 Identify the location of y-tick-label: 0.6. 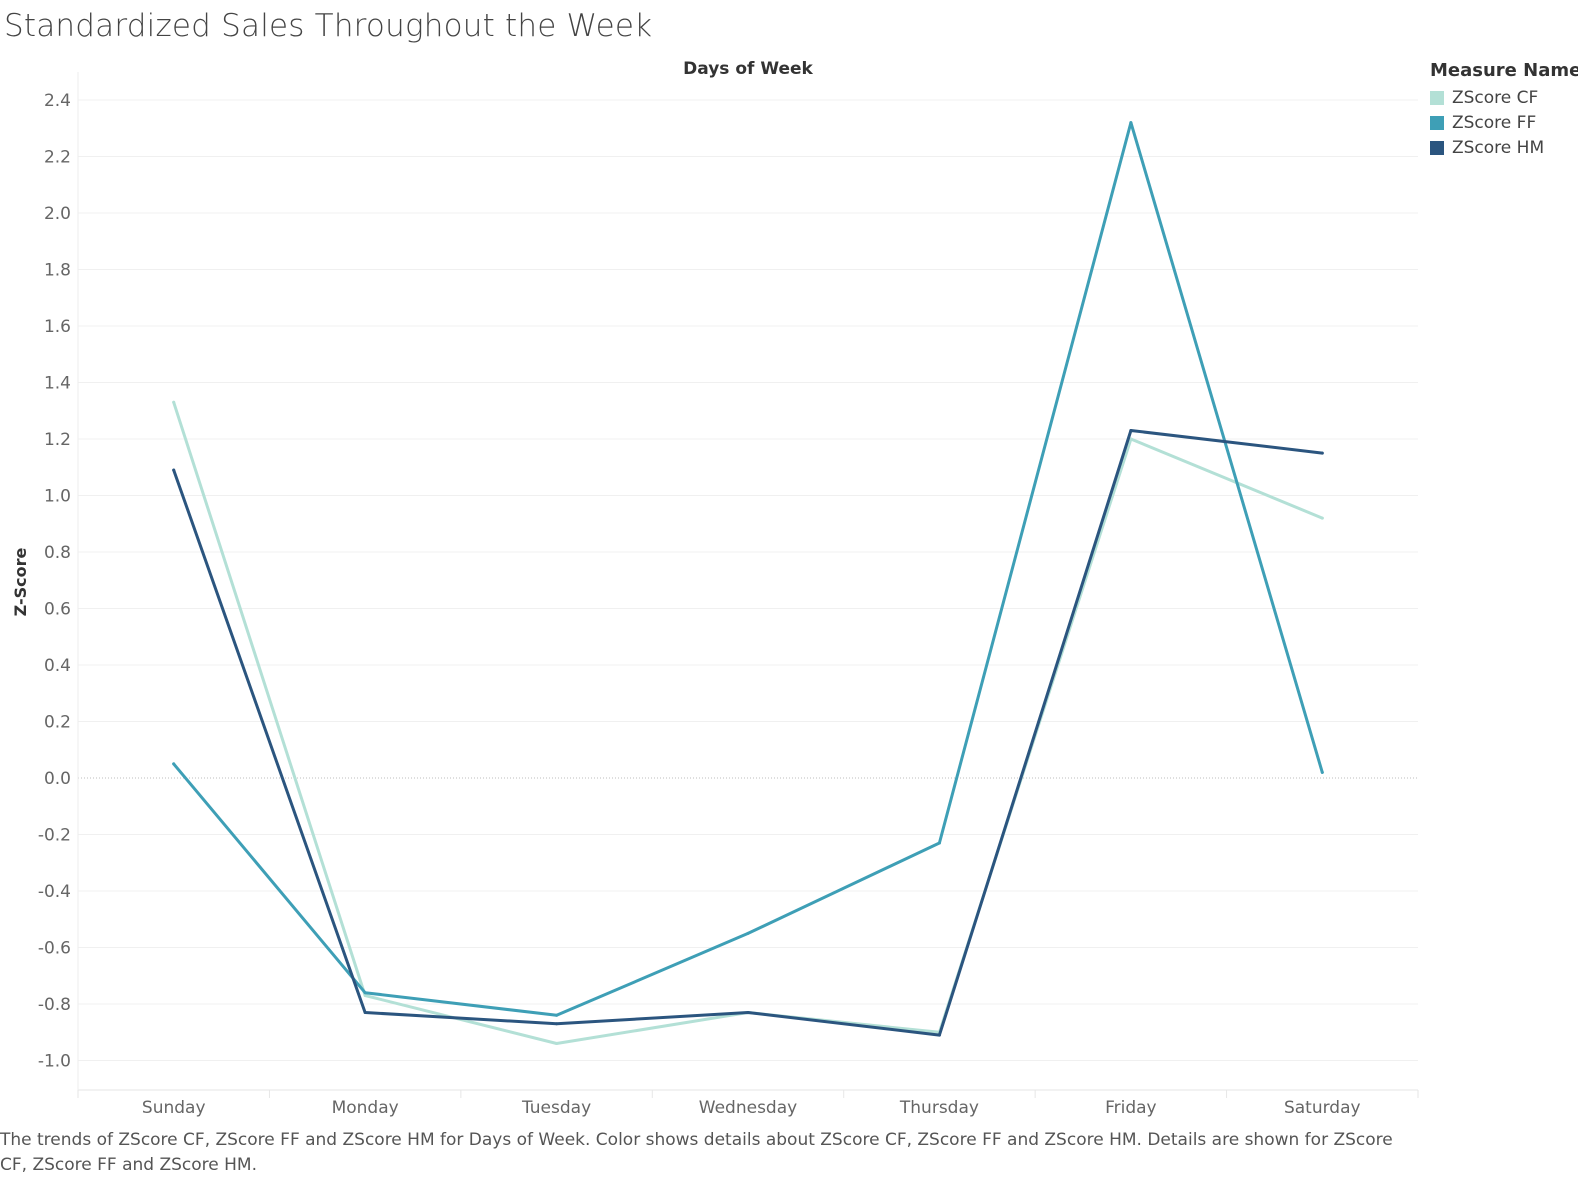
(57, 610).